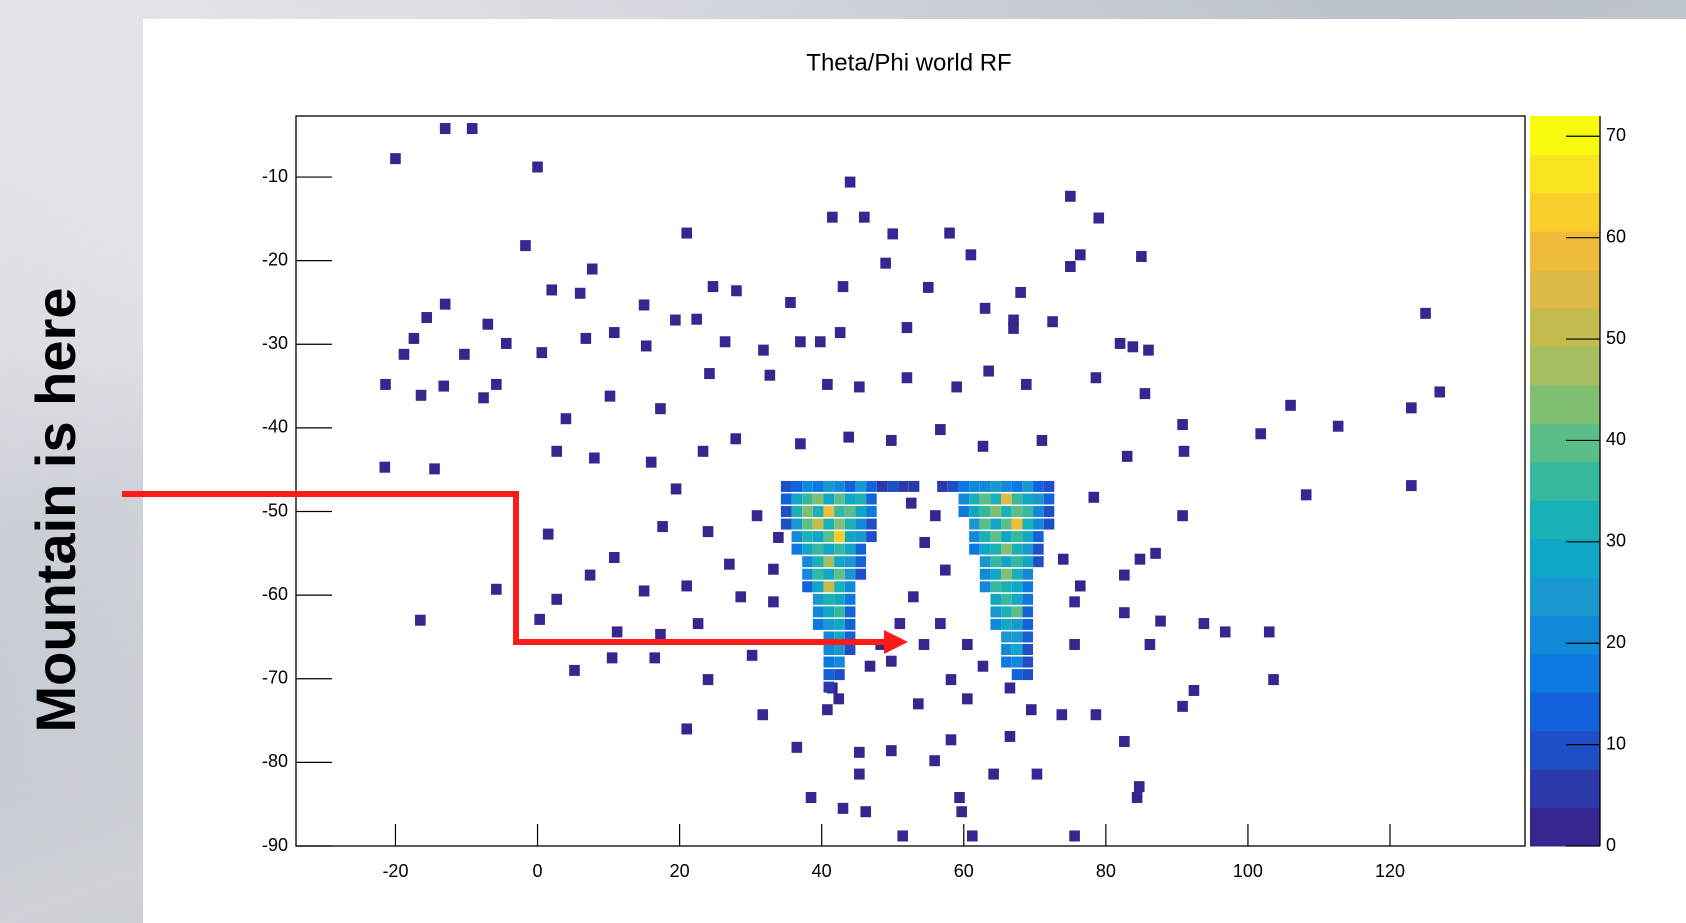 The height and width of the screenshot is (923, 1686). Describe the element at coordinates (1611, 845) in the screenshot. I see `z-tick-label: 0` at that location.